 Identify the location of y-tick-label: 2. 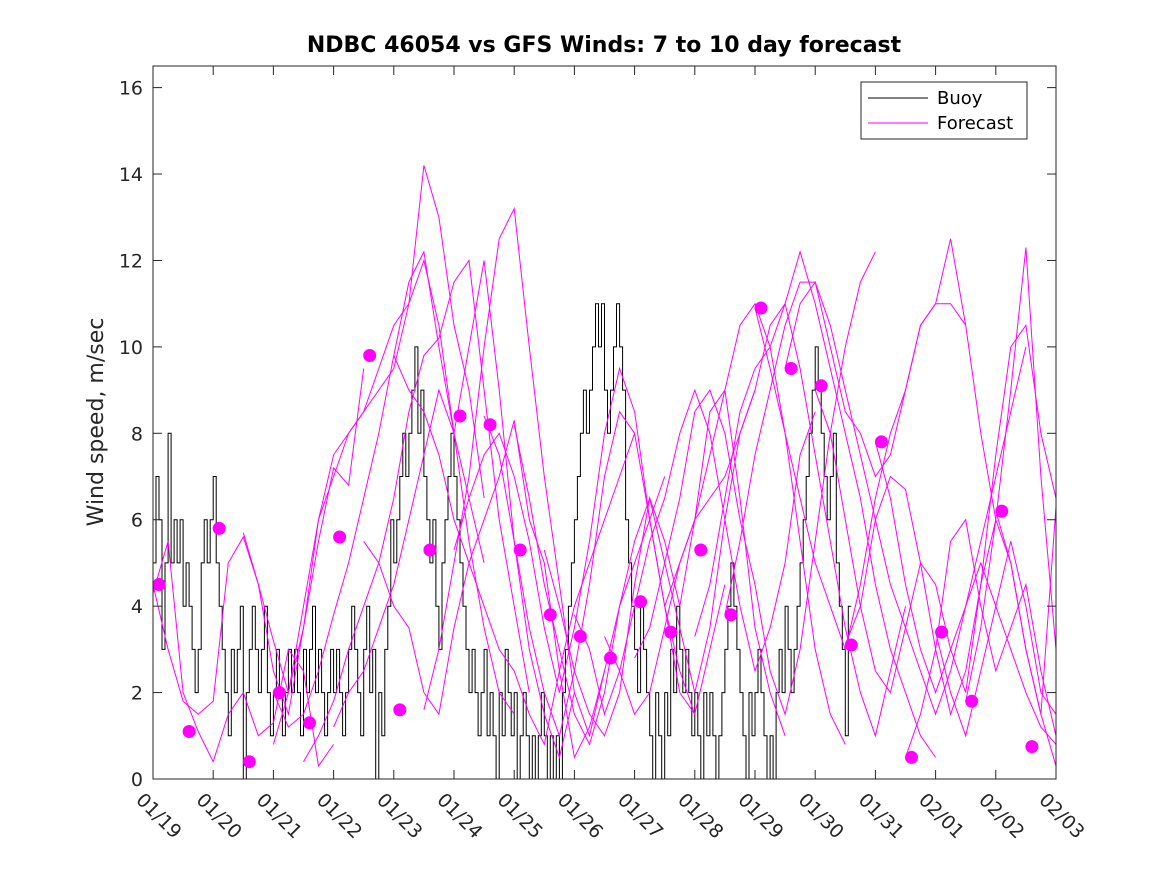
(137, 694).